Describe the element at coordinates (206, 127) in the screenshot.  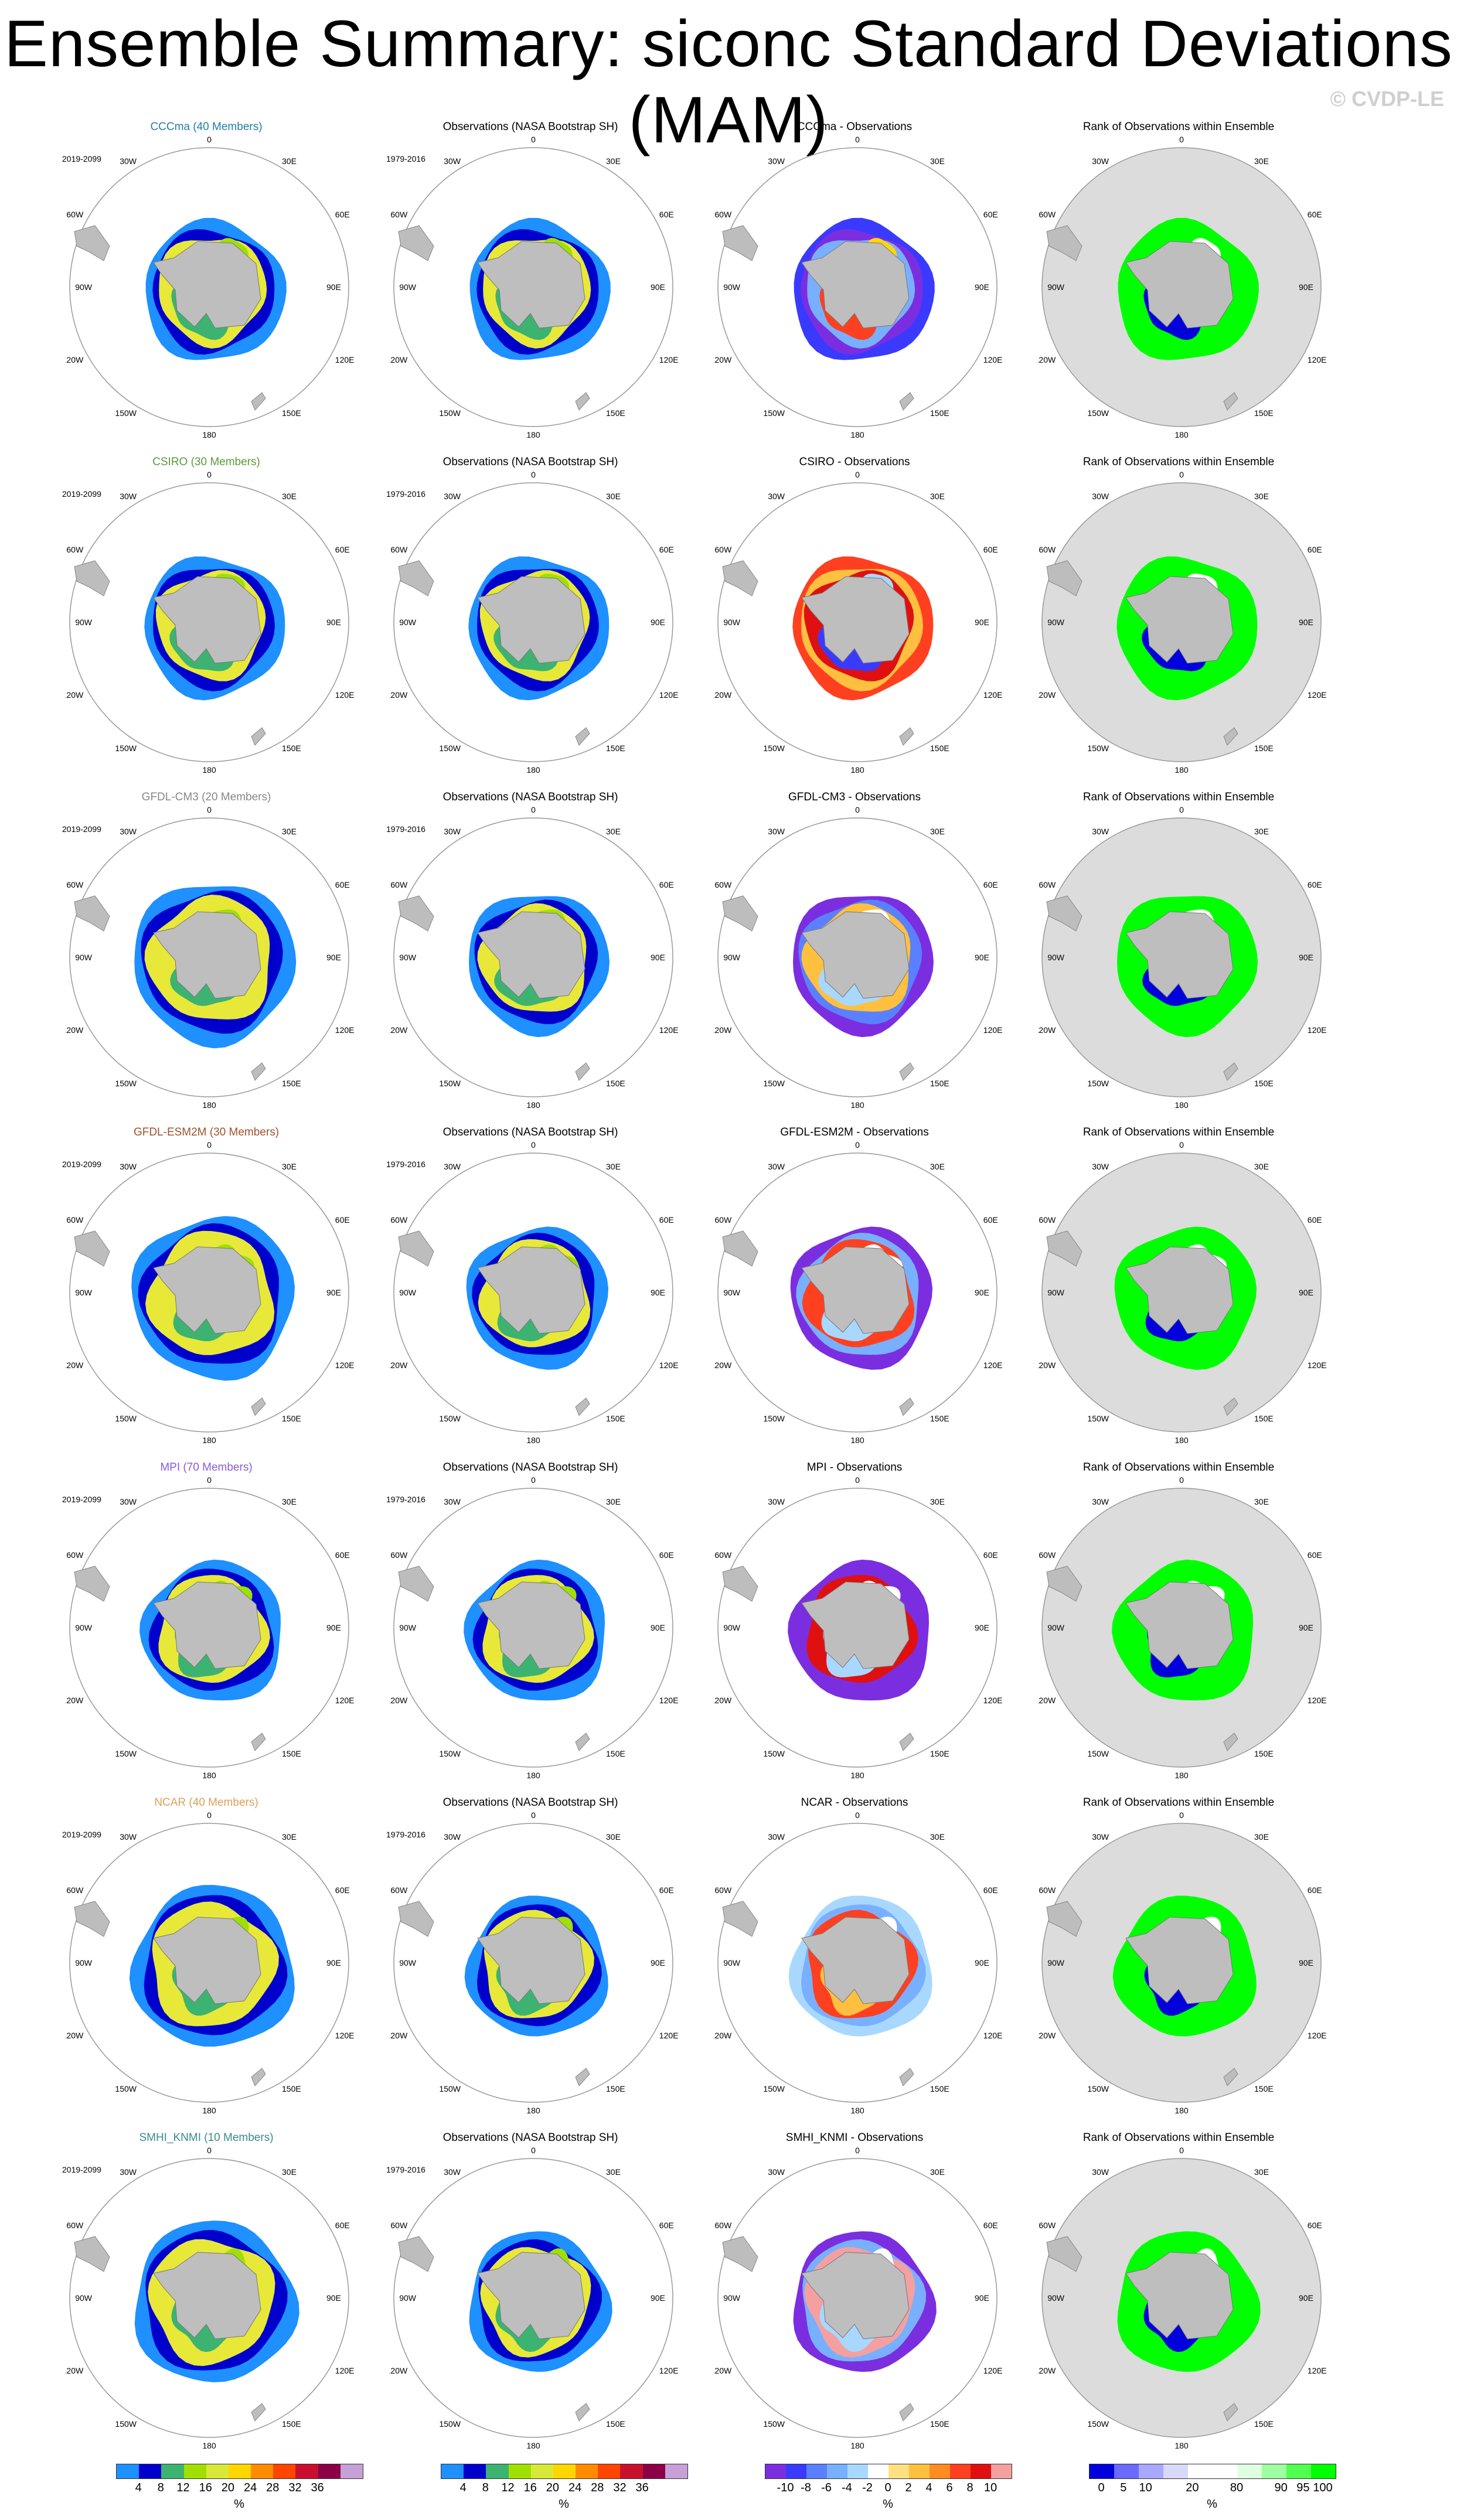
I see `model-panel-title: CCCma (40 Members)` at that location.